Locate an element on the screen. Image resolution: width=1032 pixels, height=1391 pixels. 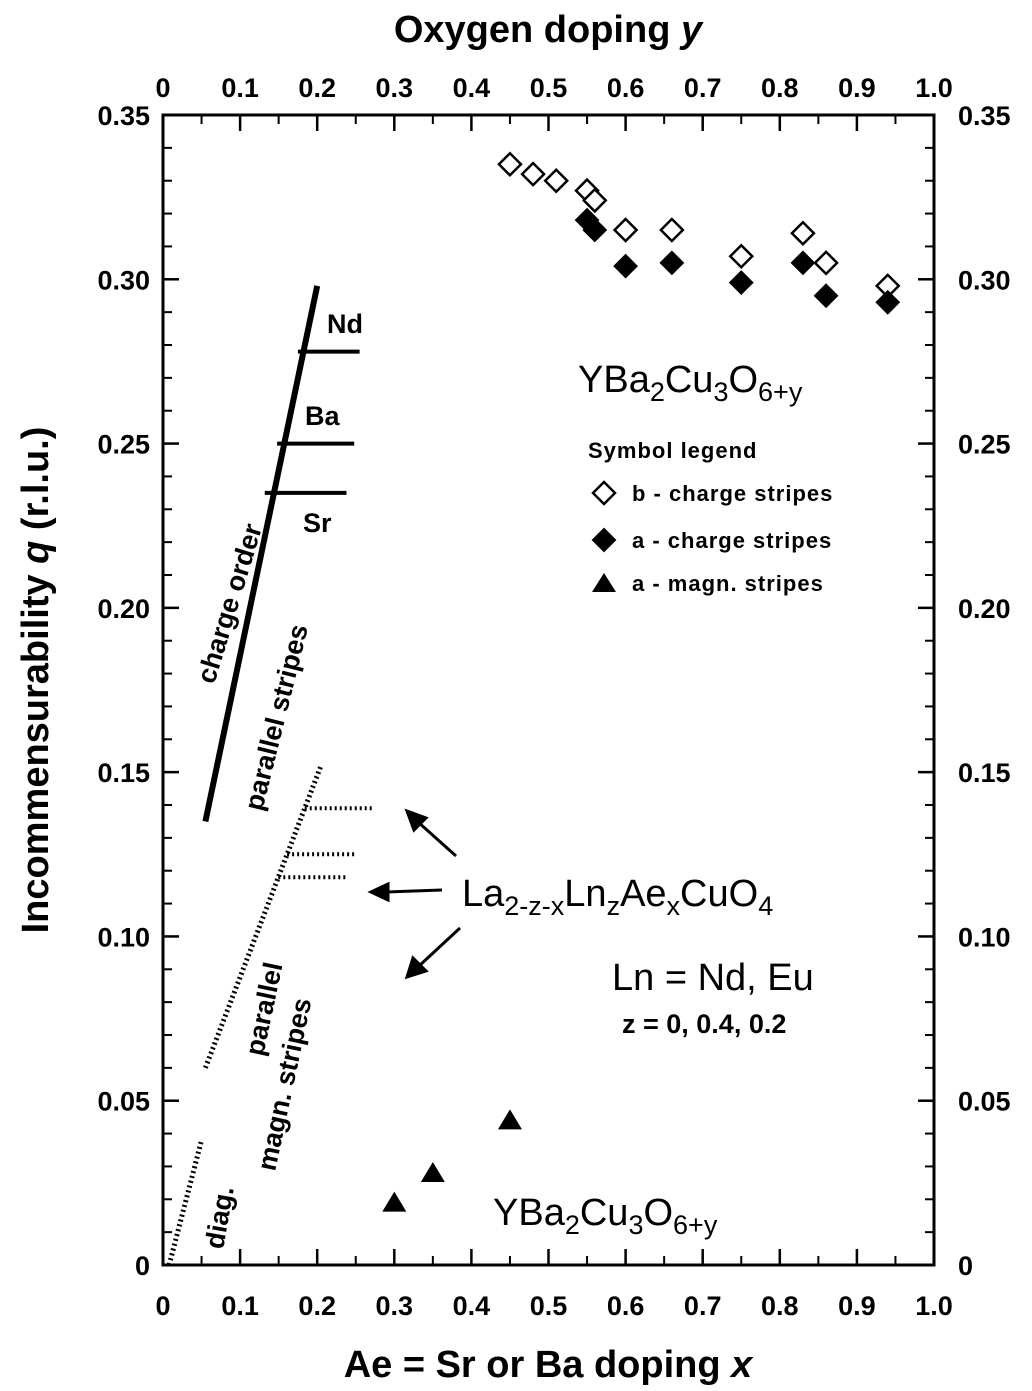
legend-entry-a-charge: a - charge stripes is located at coordinates (732, 540).